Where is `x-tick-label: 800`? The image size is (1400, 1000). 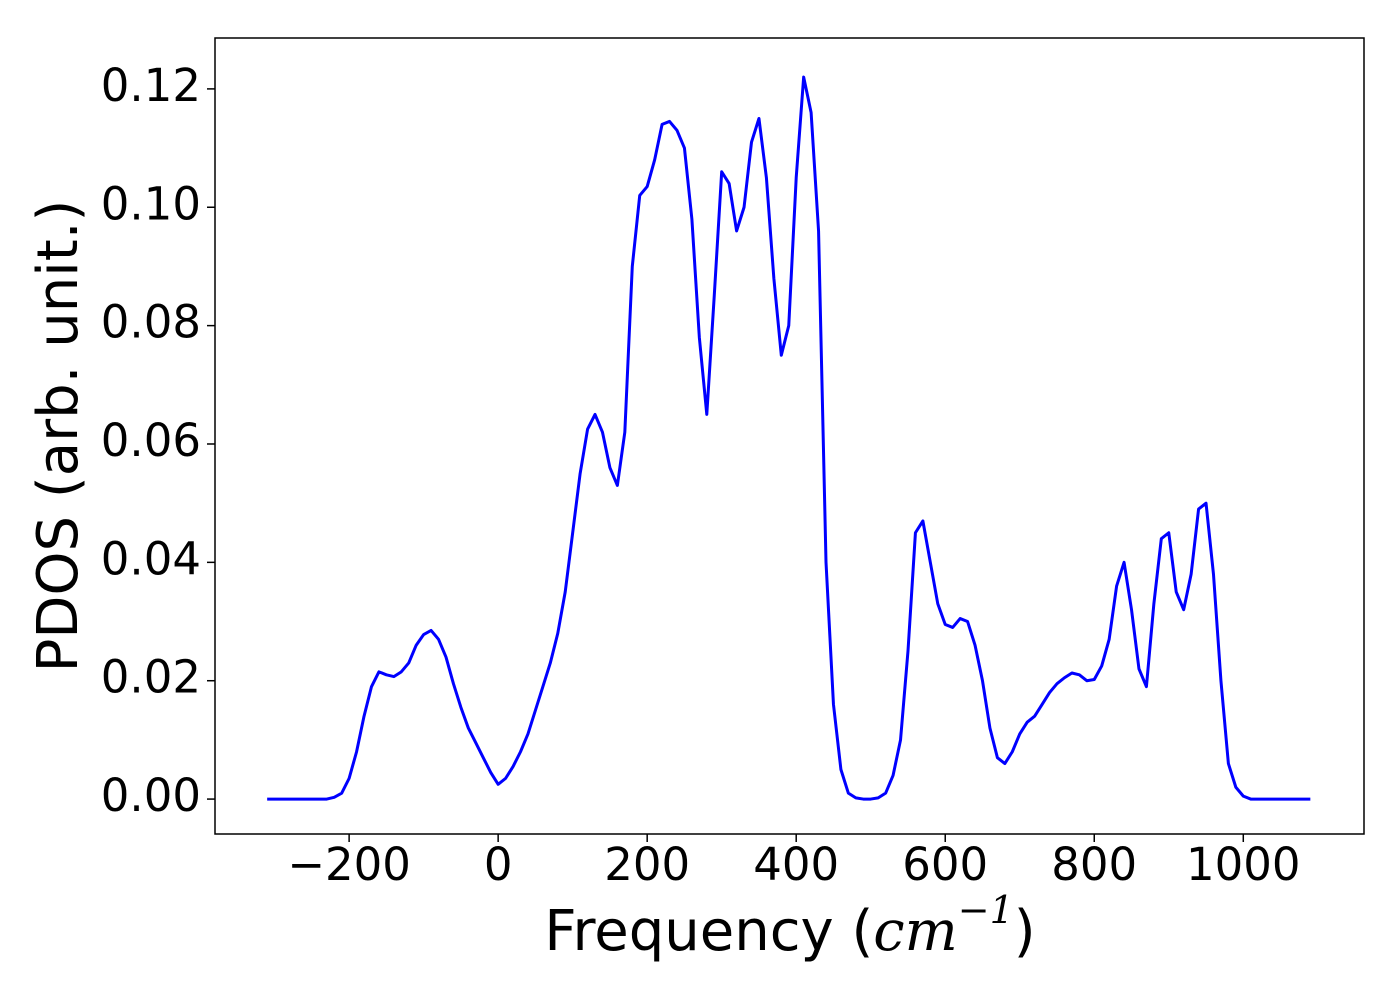 x-tick-label: 800 is located at coordinates (1094, 864).